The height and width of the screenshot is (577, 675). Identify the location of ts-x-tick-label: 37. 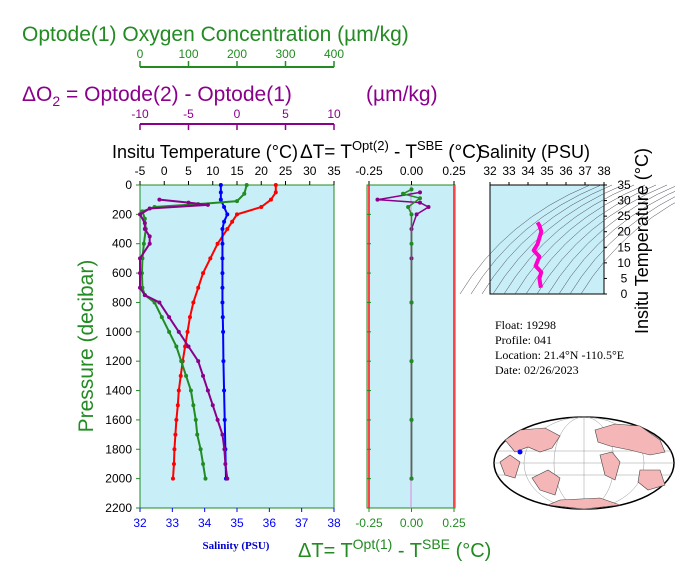
(585, 171).